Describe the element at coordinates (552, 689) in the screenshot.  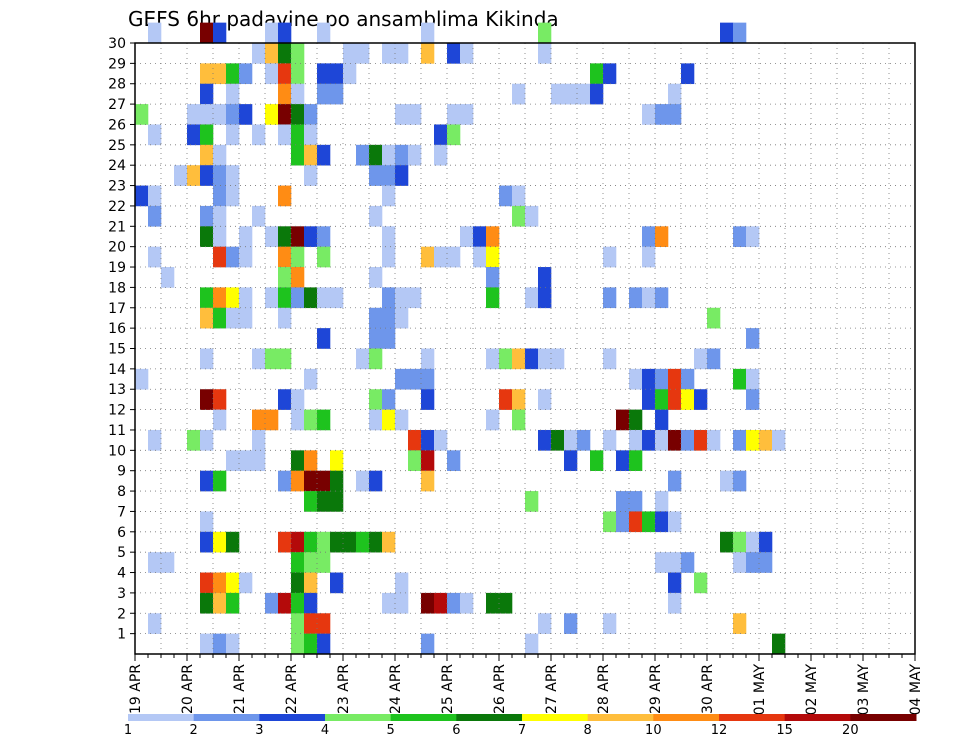
I see `x-tick-label: 27 APR` at that location.